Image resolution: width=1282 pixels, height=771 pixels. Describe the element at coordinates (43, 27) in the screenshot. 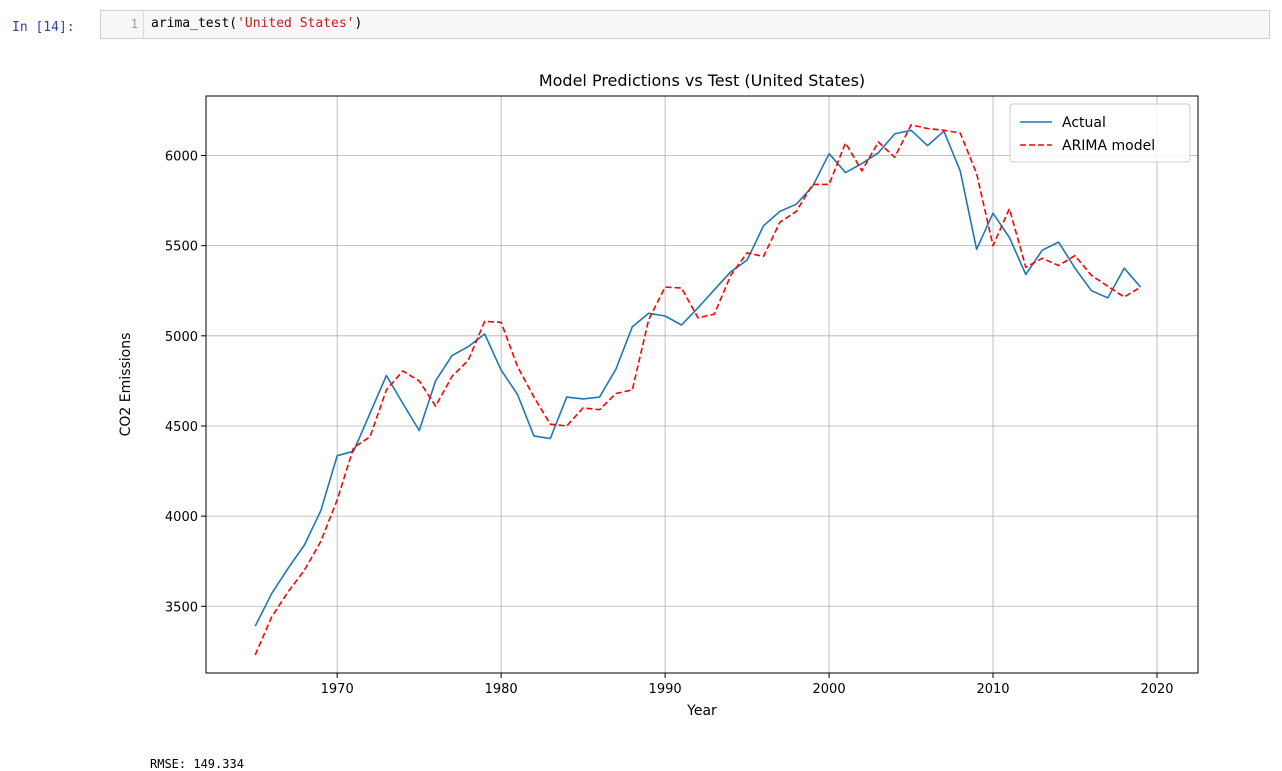

I see `cell-prompt: In [14]:` at that location.